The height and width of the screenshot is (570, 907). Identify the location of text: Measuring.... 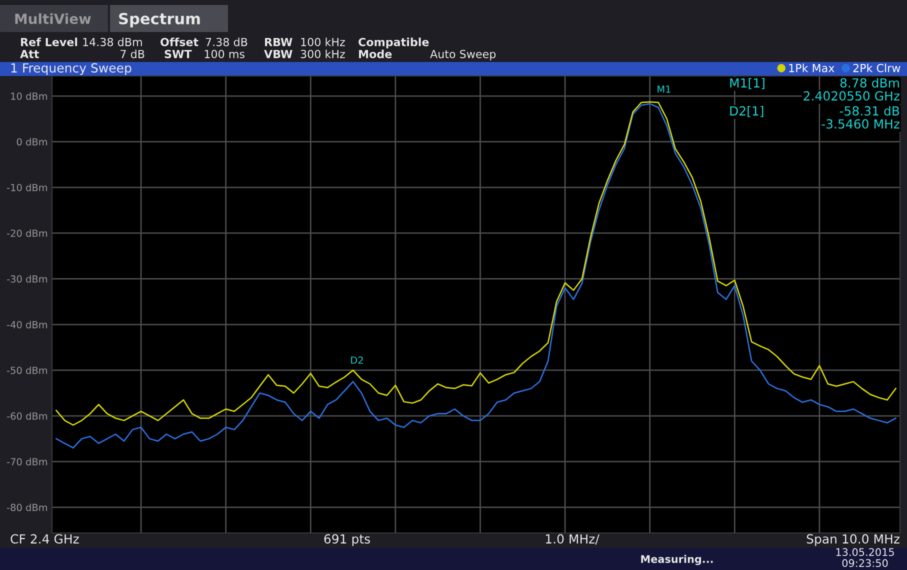
(677, 560).